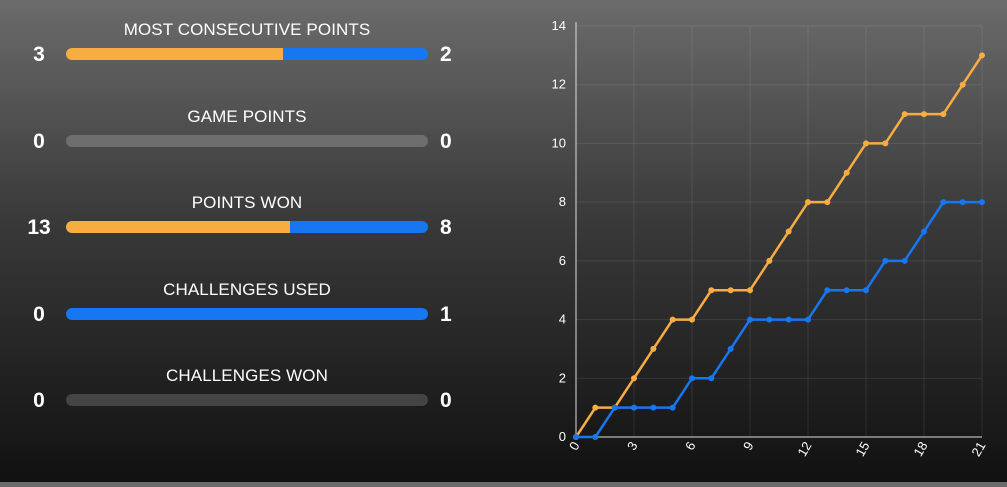 Image resolution: width=1007 pixels, height=487 pixels. What do you see at coordinates (559, 25) in the screenshot?
I see `y-tick-label: 14` at bounding box center [559, 25].